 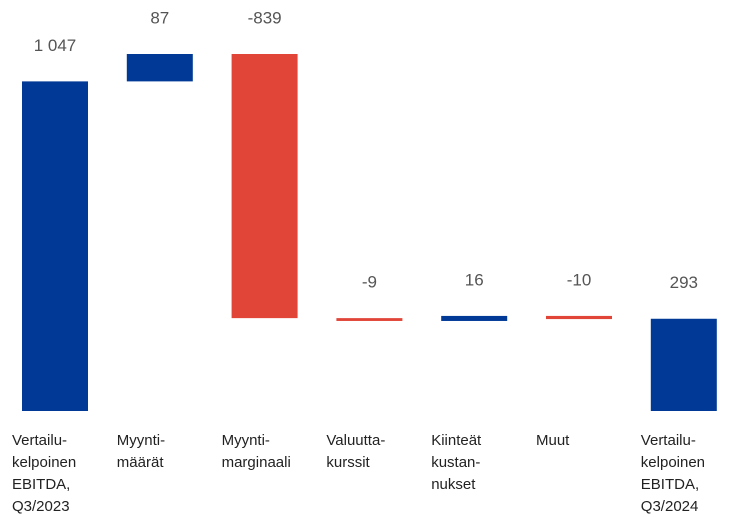 What do you see at coordinates (355, 451) in the screenshot?
I see `category-label: Valuutta-kurssit` at bounding box center [355, 451].